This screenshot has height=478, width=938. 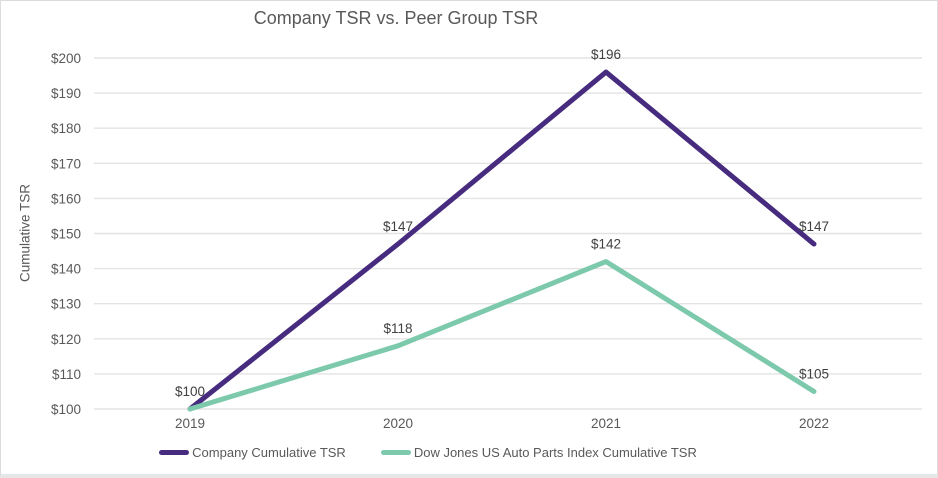 I want to click on data-label: $142, so click(x=606, y=244).